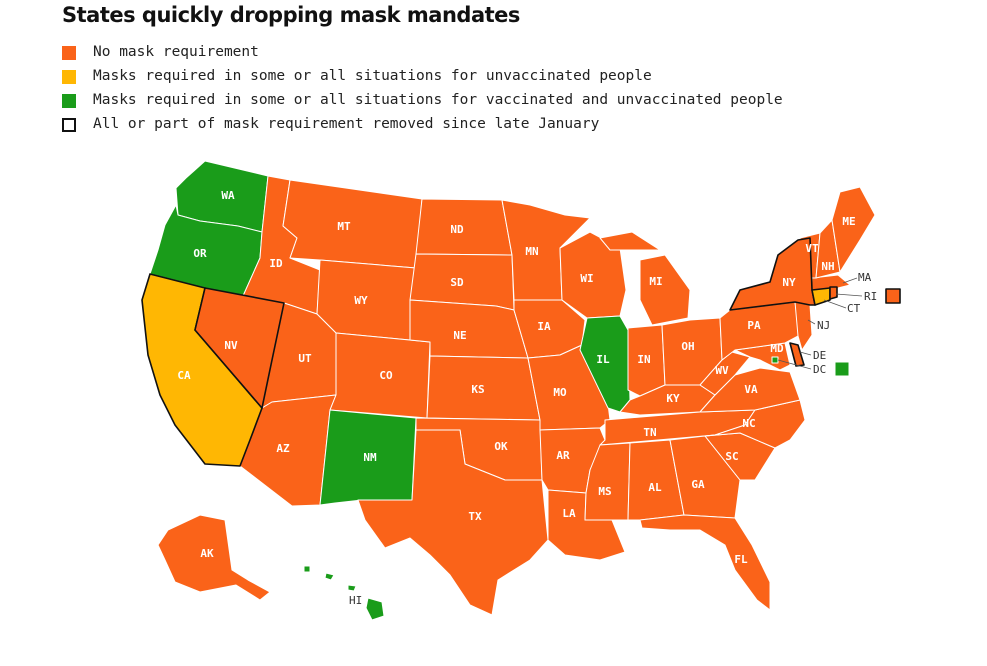 This screenshot has height=666, width=987. Describe the element at coordinates (200, 253) in the screenshot. I see `label-OR: OR` at that location.